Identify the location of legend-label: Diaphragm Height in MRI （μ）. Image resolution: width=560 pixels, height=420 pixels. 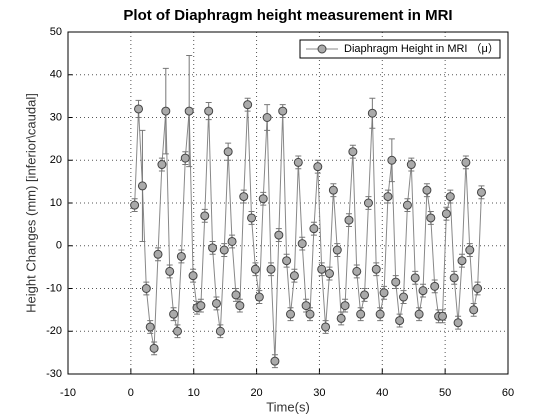
(421, 48).